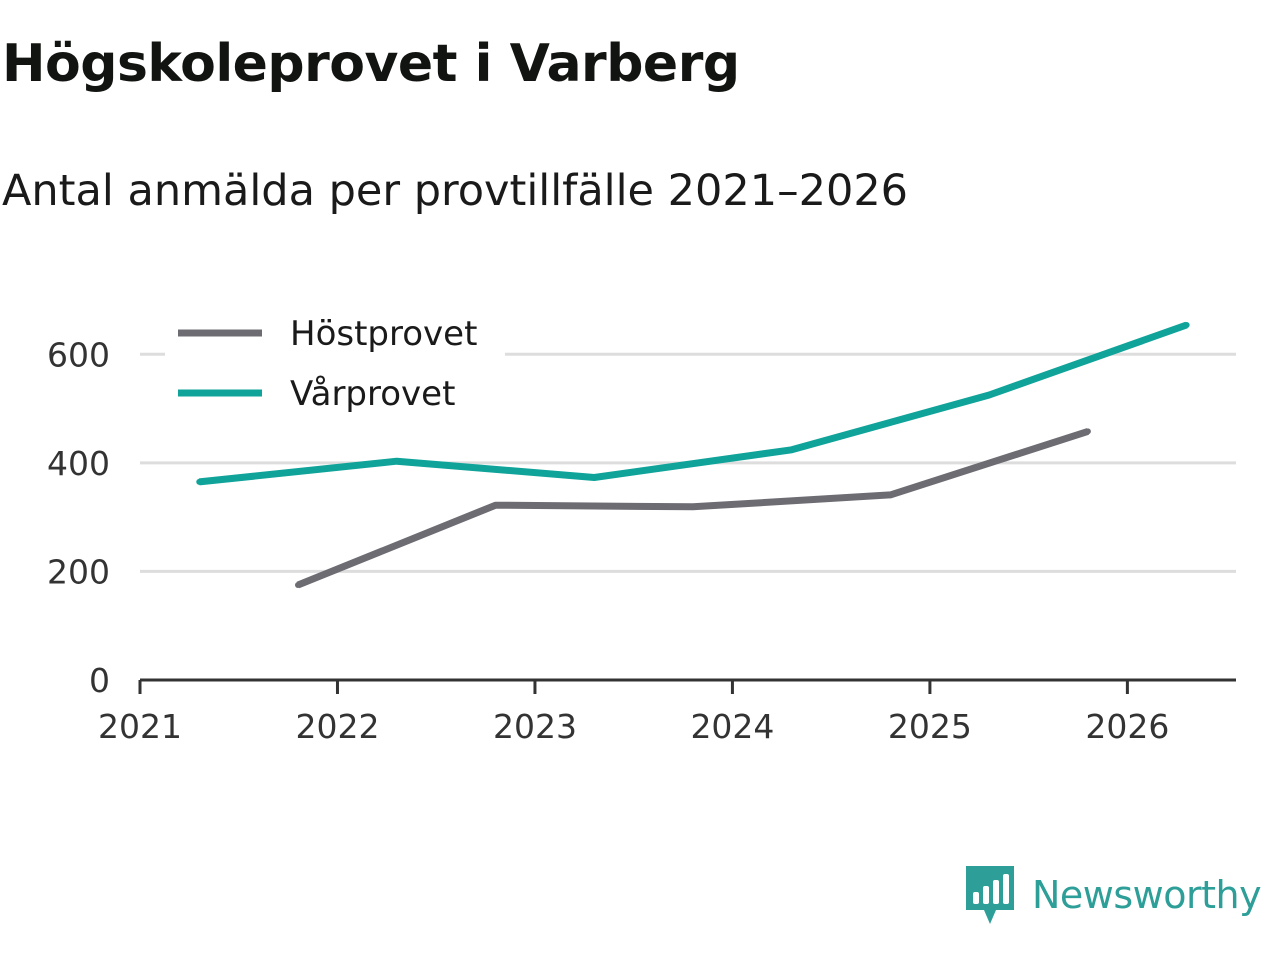 Image resolution: width=1280 pixels, height=960 pixels. What do you see at coordinates (383, 334) in the screenshot?
I see `legend-label-0: Höstprovet` at bounding box center [383, 334].